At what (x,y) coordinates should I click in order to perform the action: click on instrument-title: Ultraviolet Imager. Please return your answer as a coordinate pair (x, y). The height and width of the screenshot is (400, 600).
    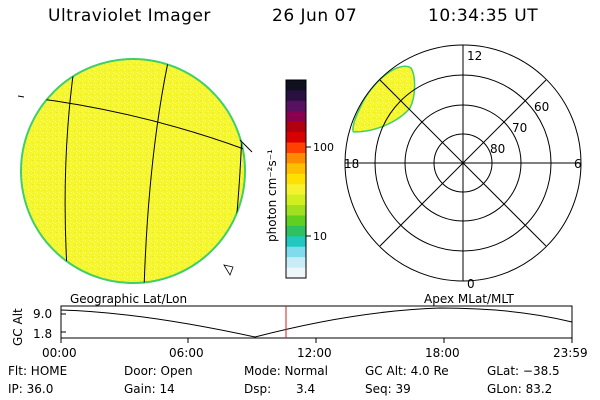
    Looking at the image, I should click on (129, 16).